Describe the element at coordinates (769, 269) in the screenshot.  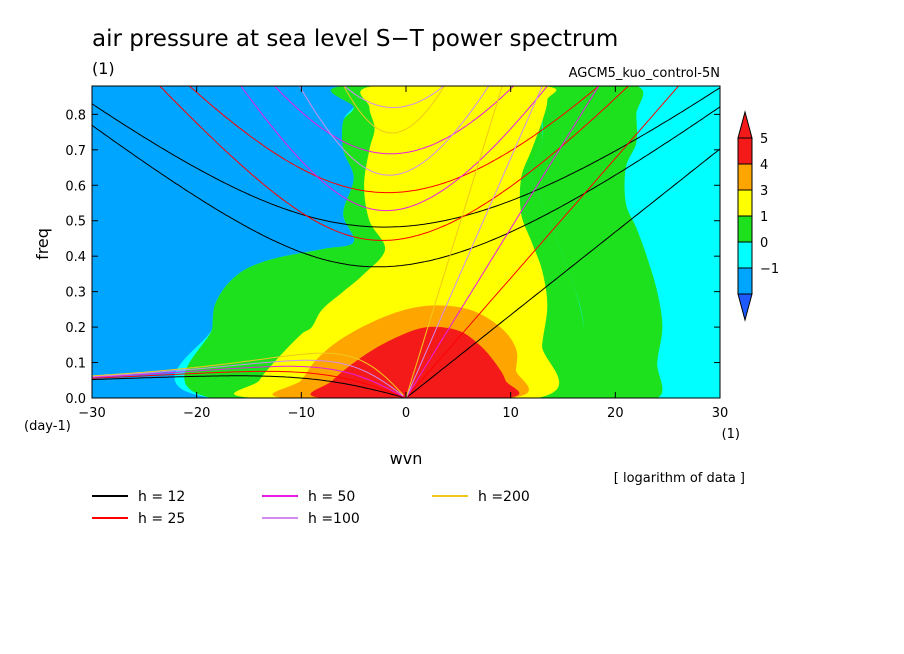
I see `colorbar-label: −1` at that location.